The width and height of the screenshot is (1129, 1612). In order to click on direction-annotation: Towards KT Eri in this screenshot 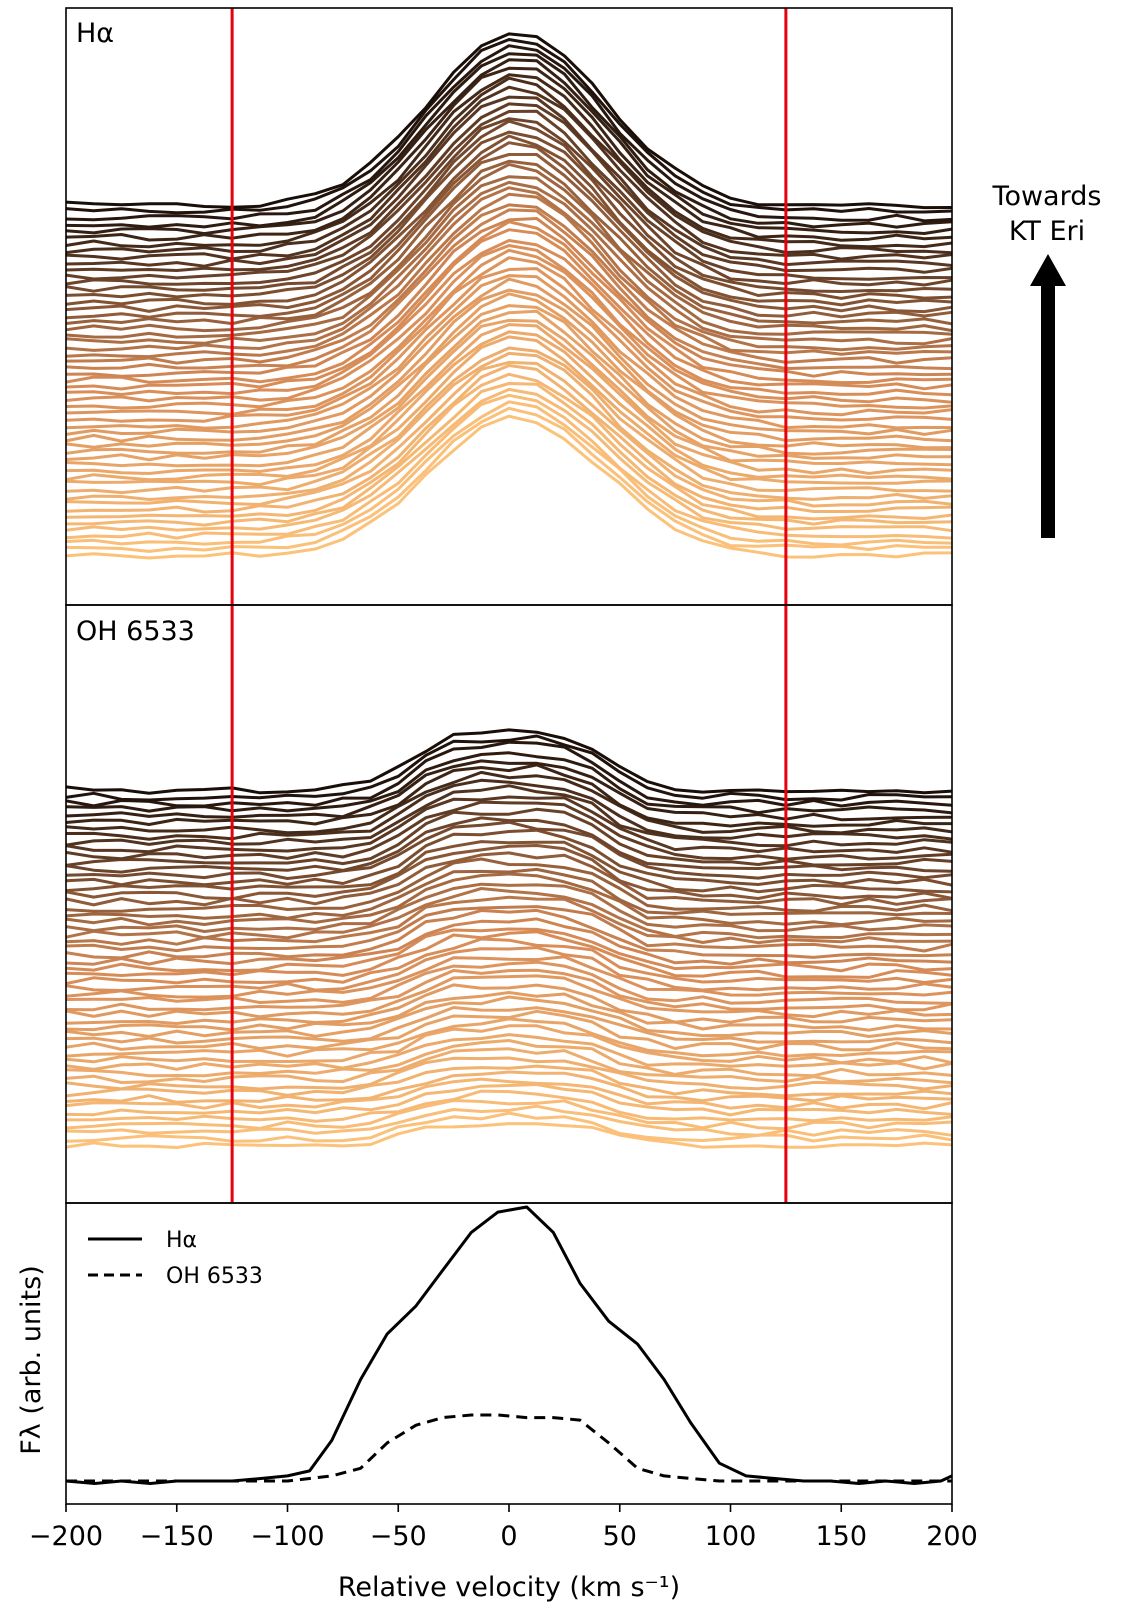, I will do `click(1047, 359)`.